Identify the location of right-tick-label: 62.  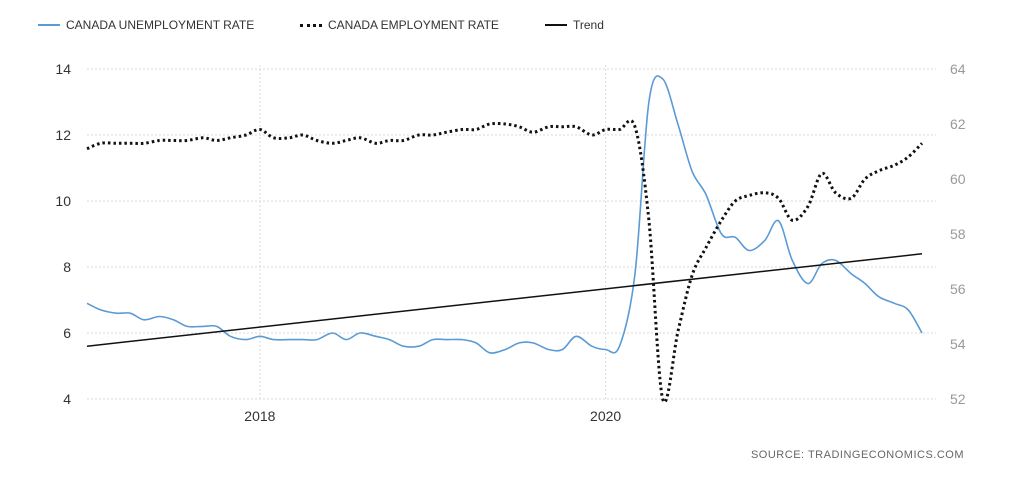
(958, 124).